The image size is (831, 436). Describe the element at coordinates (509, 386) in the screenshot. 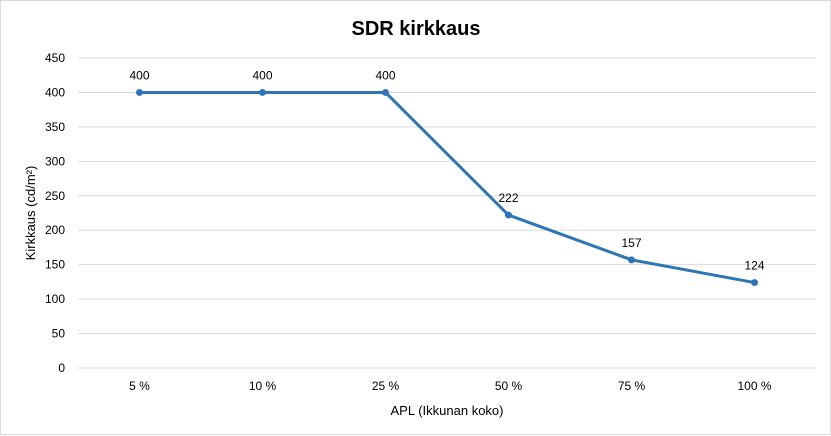

I see `x-tick-label: 50 %` at that location.